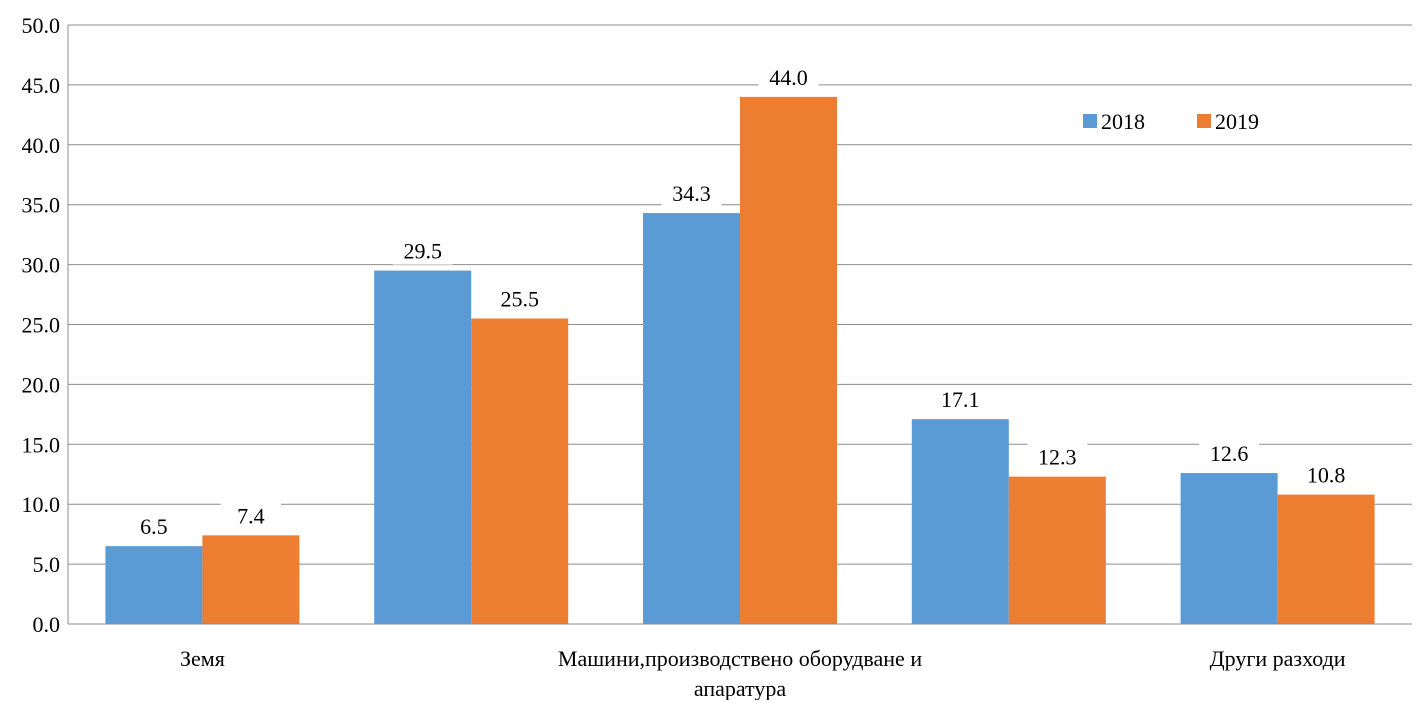  Describe the element at coordinates (41, 265) in the screenshot. I see `y-tick-label: 30.0` at that location.